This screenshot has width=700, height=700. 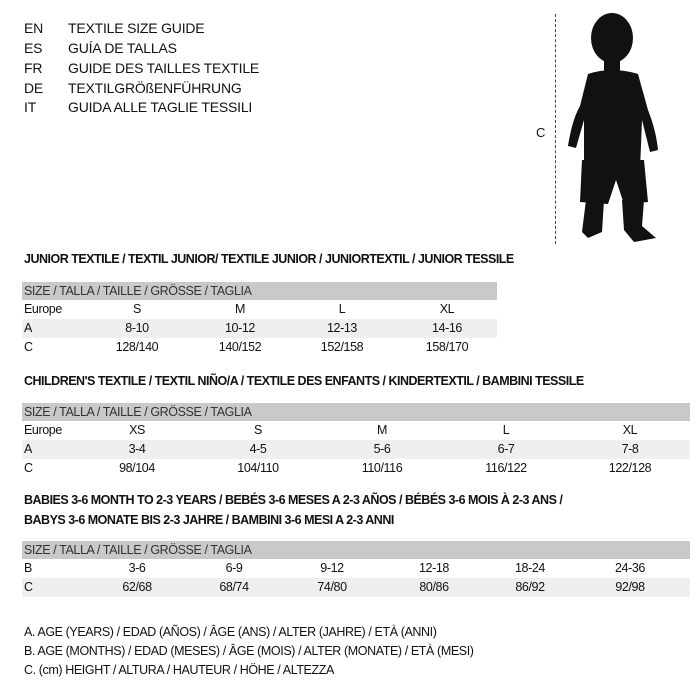 What do you see at coordinates (137, 328) in the screenshot?
I see `table-cell: 8-10` at bounding box center [137, 328].